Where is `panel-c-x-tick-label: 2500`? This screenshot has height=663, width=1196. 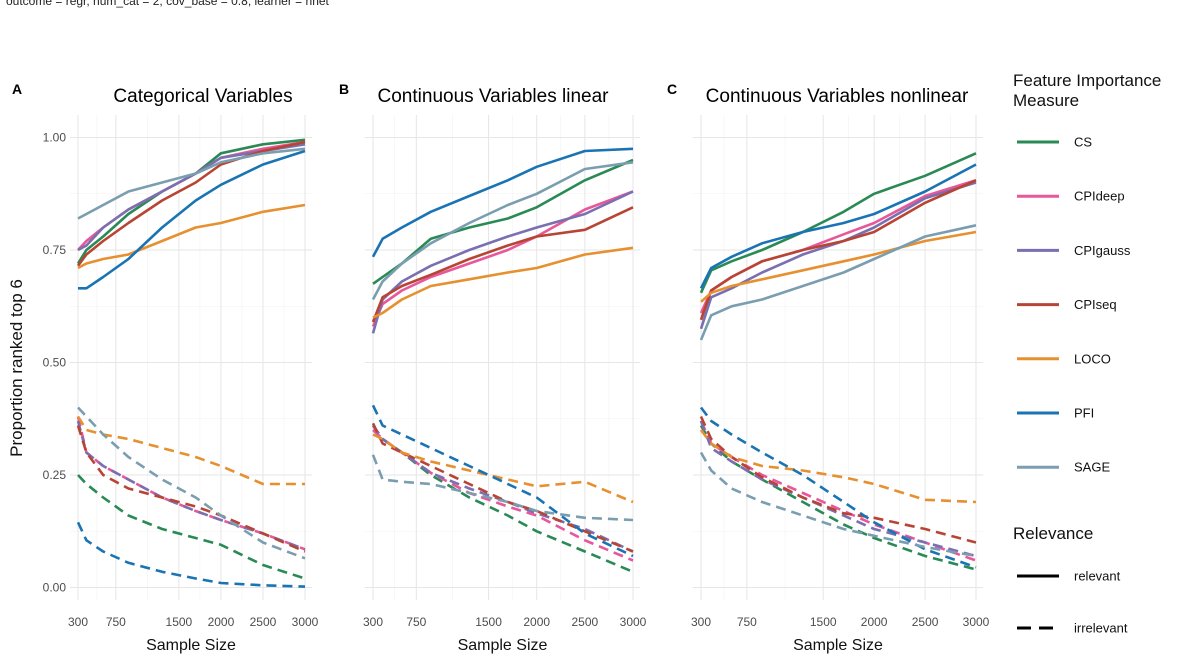 panel-c-x-tick-label: 2500 is located at coordinates (925, 622).